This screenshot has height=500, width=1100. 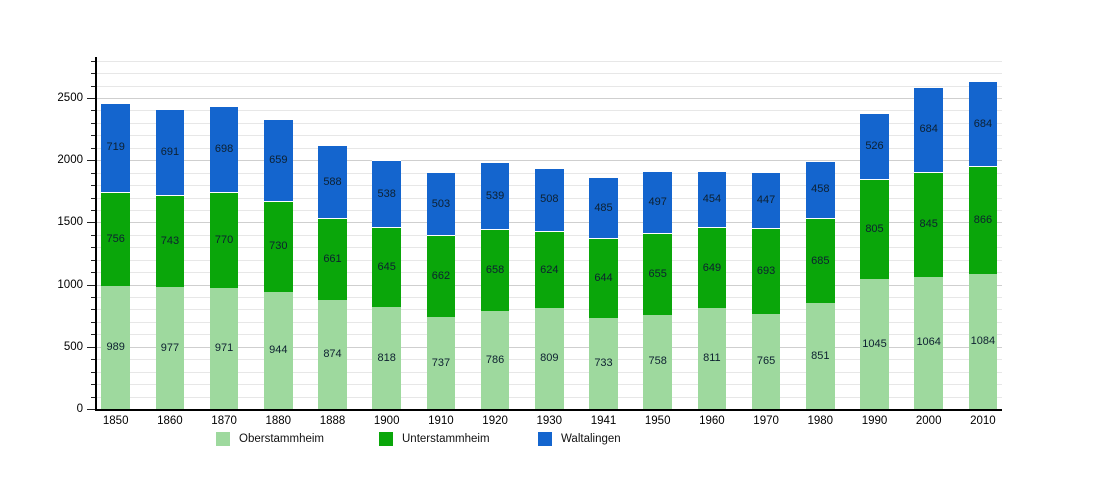 What do you see at coordinates (495, 360) in the screenshot?
I see `bar-segment-oberstammheim-1920: 786` at bounding box center [495, 360].